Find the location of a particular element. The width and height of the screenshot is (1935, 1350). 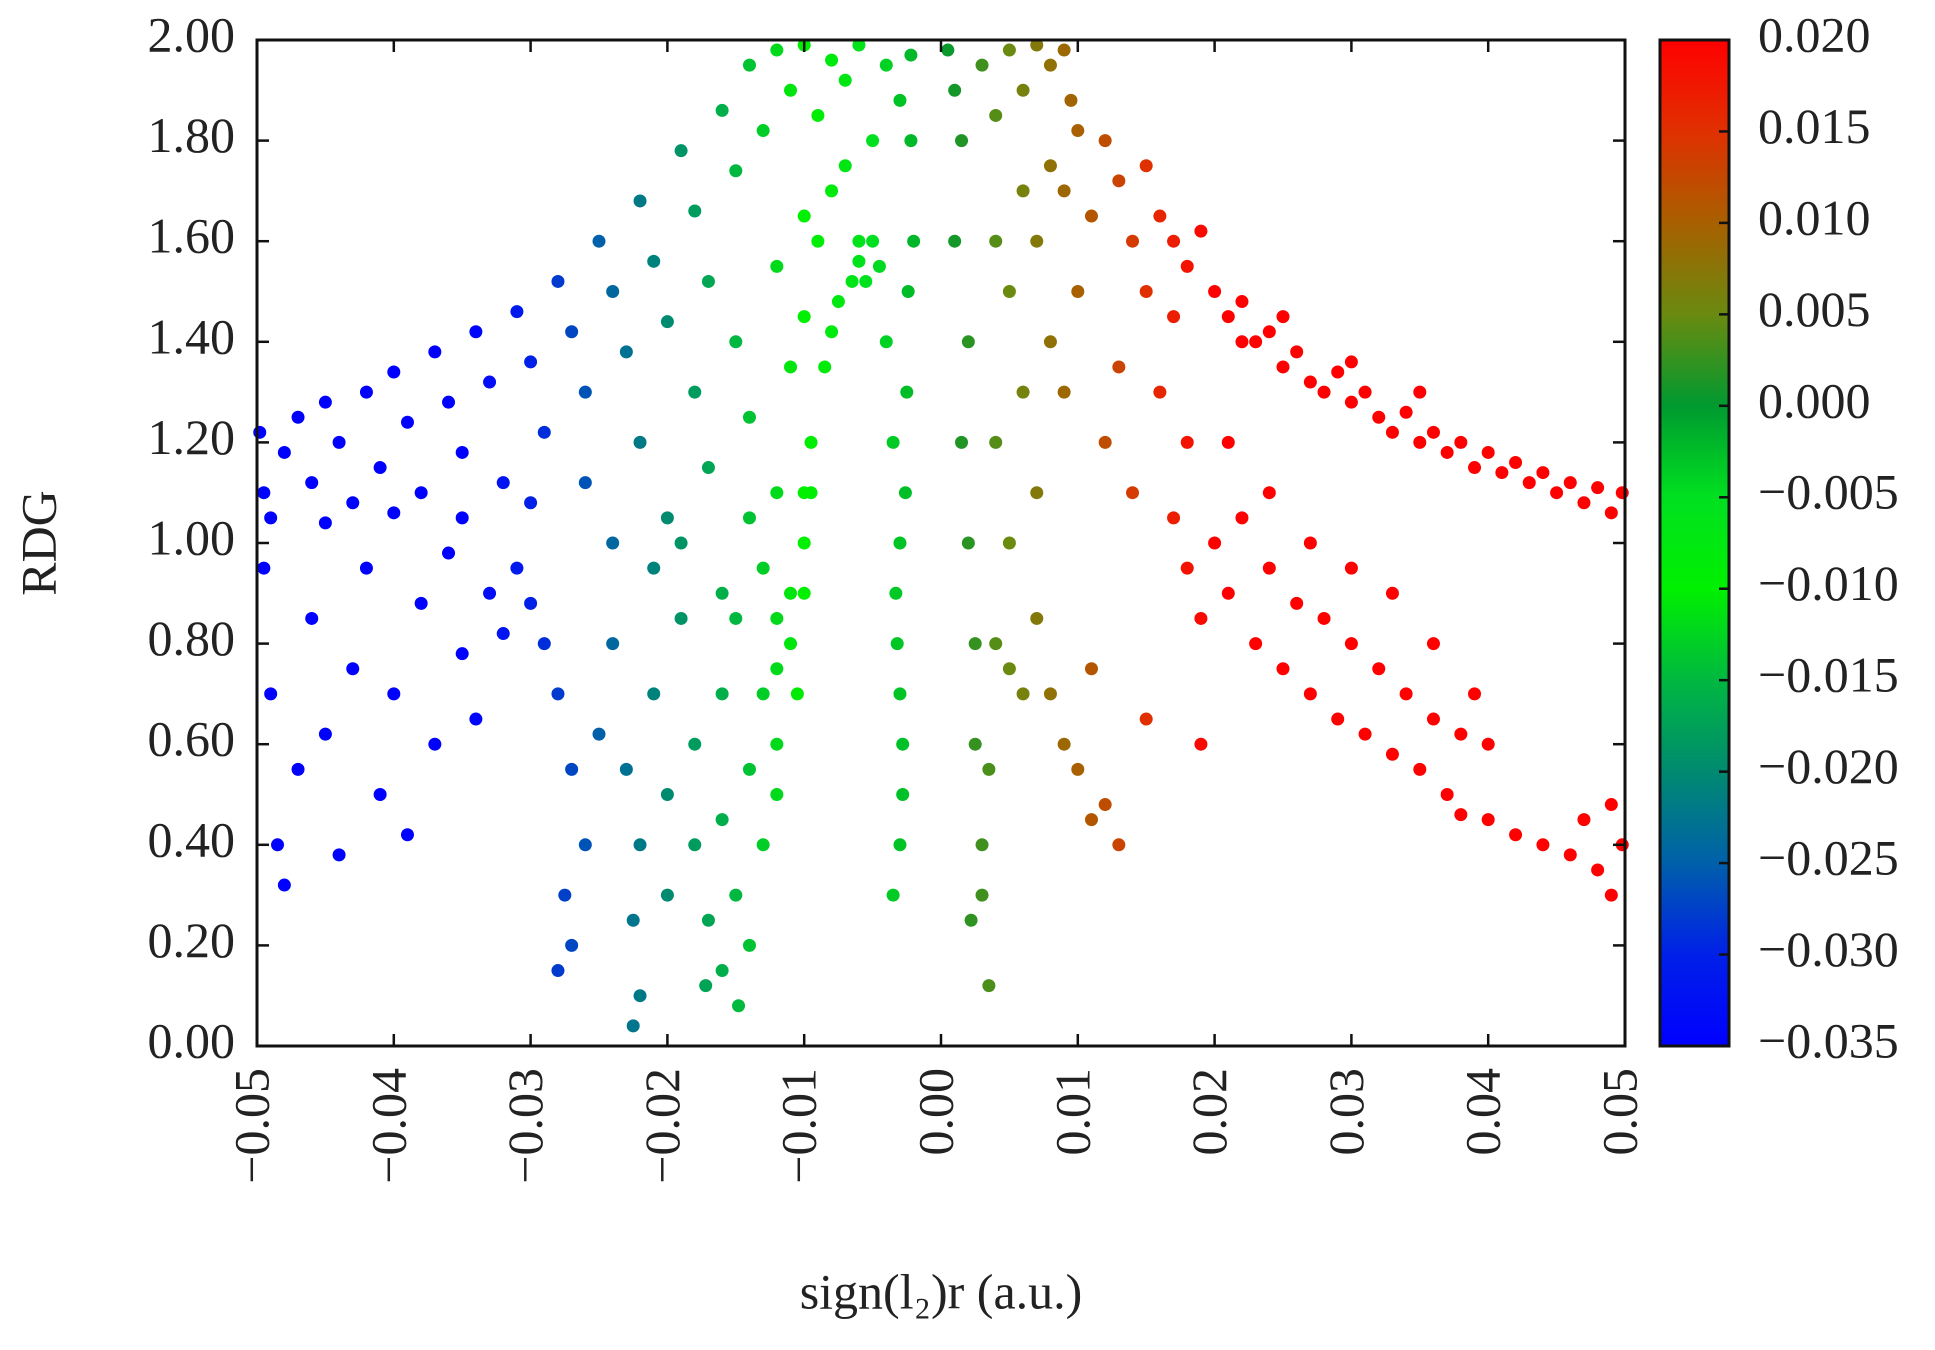

y-tick-label: 0.60 is located at coordinates (192, 739).